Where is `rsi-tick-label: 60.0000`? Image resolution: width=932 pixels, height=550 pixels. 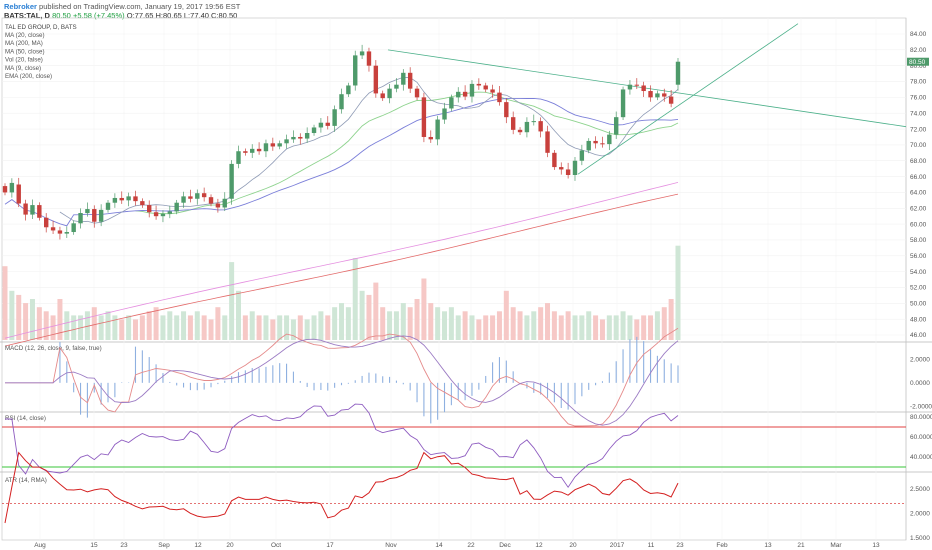 rsi-tick-label: 60.0000 is located at coordinates (921, 437).